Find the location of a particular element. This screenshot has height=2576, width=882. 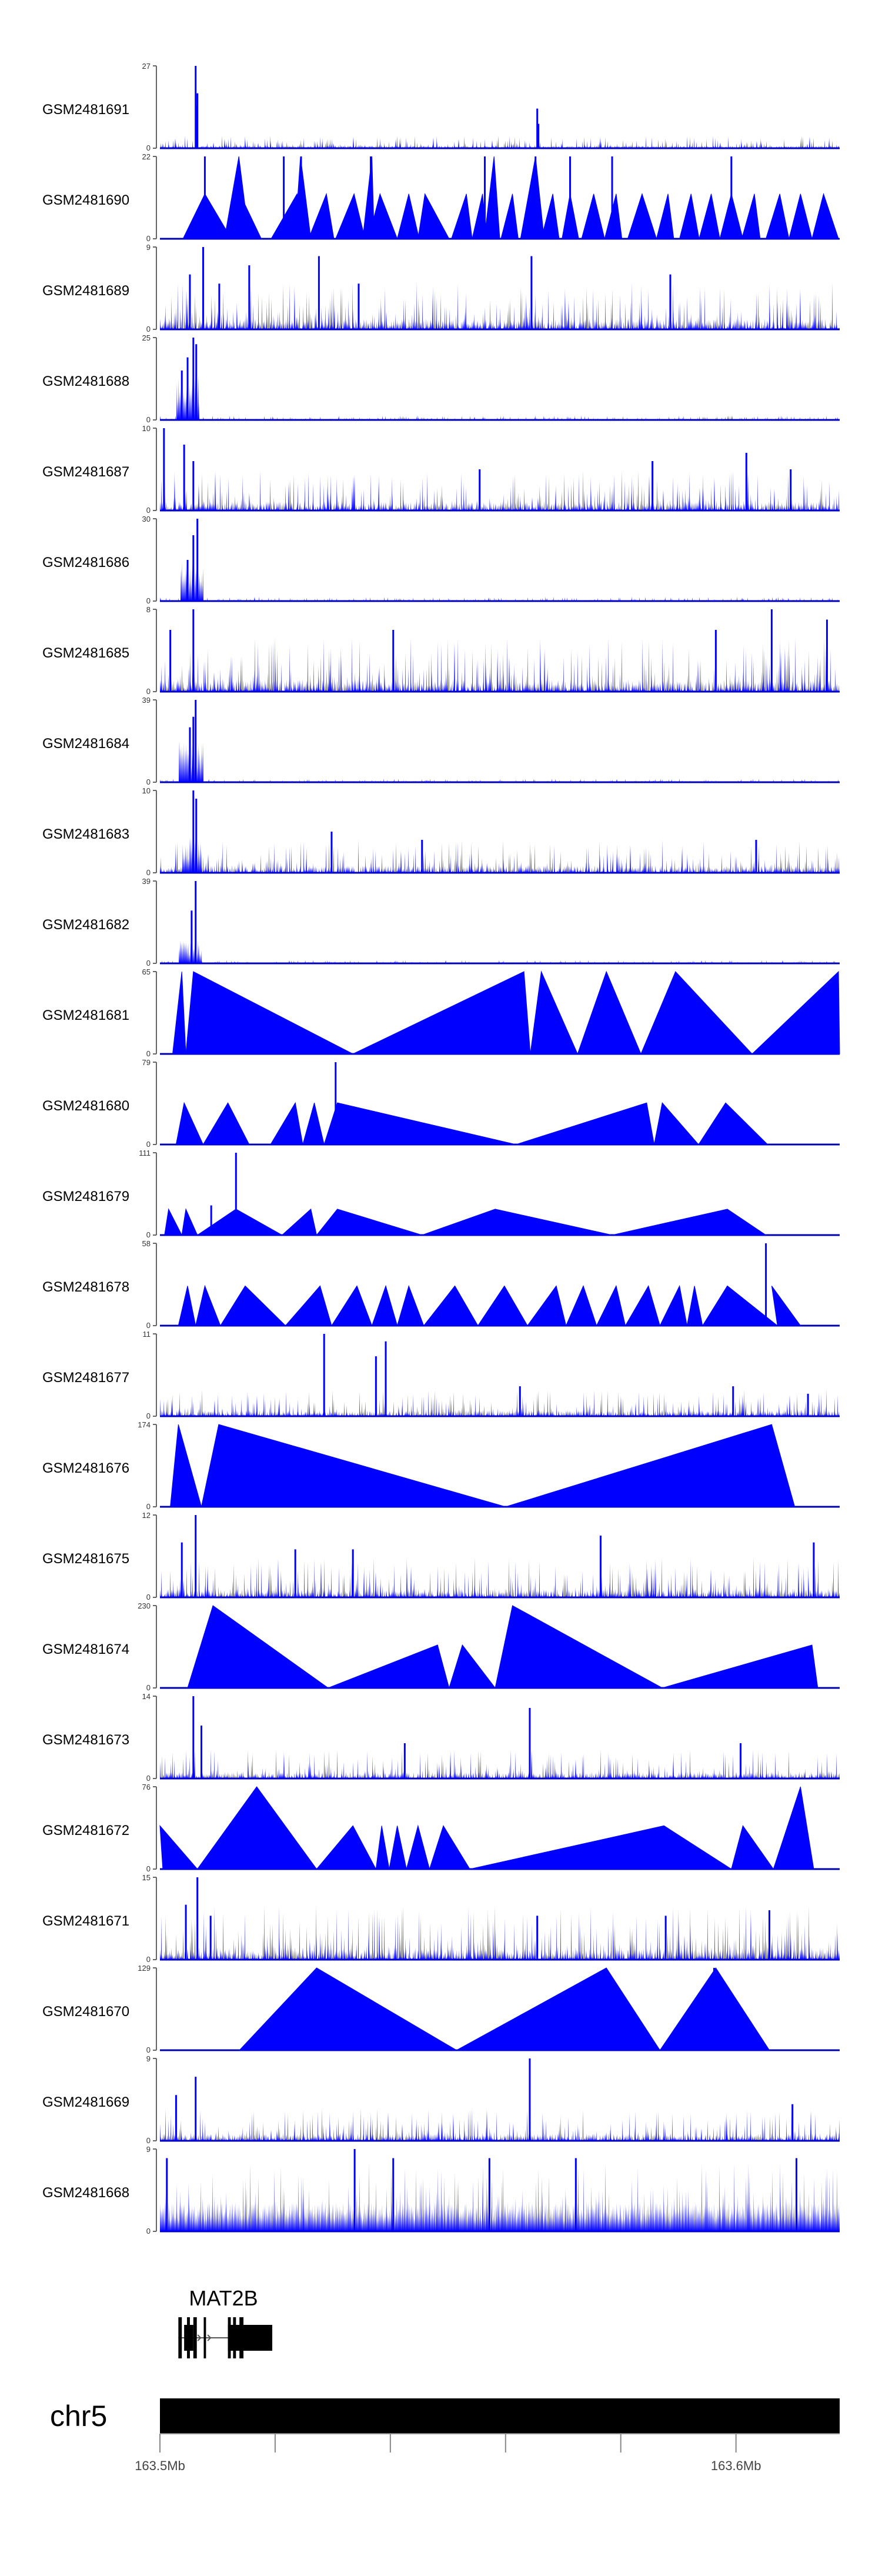

track-label: GSM2481679 is located at coordinates (85, 1196).